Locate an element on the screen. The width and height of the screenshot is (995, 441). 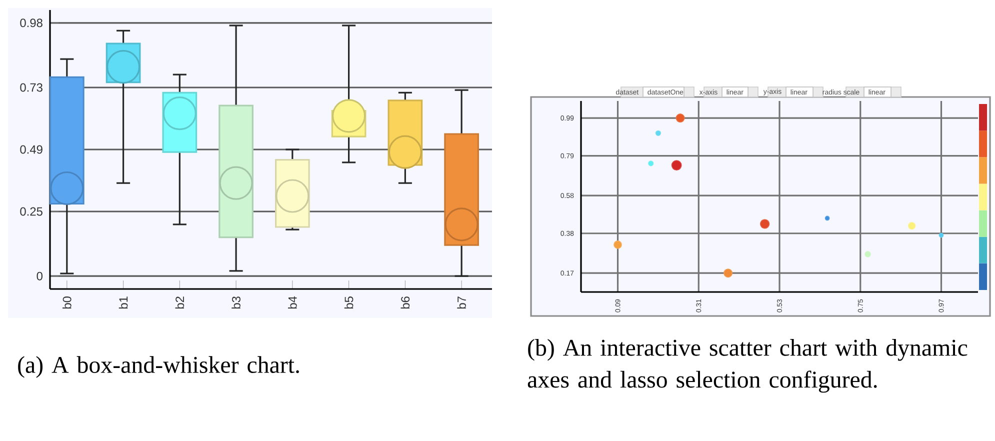
x-tick-label: b6 is located at coordinates (405, 302).